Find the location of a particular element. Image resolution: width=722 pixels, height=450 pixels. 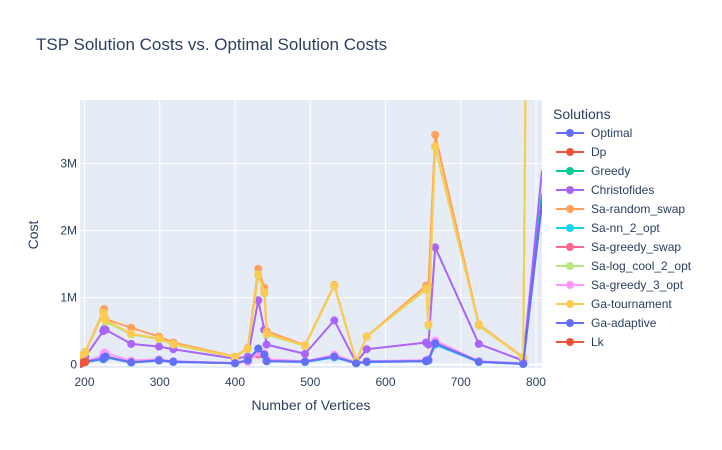

legend-item: Ga-tournament is located at coordinates (614, 304).